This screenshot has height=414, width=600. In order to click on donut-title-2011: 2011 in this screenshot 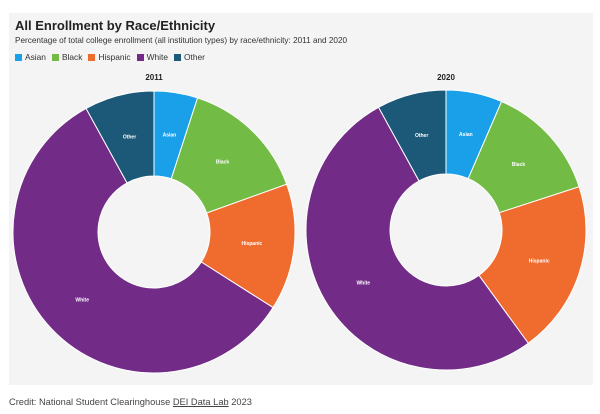, I will do `click(154, 77)`.